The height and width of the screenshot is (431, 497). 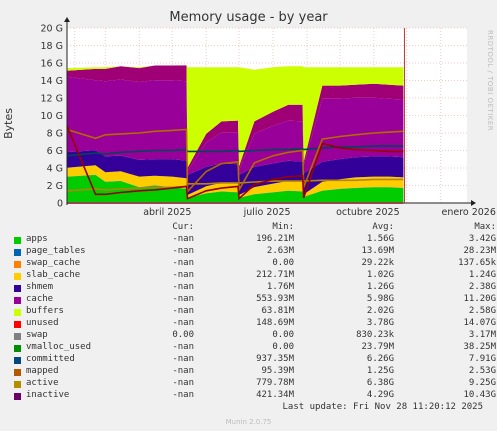 I want to click on legend-avg: 1.56G, so click(x=380, y=239).